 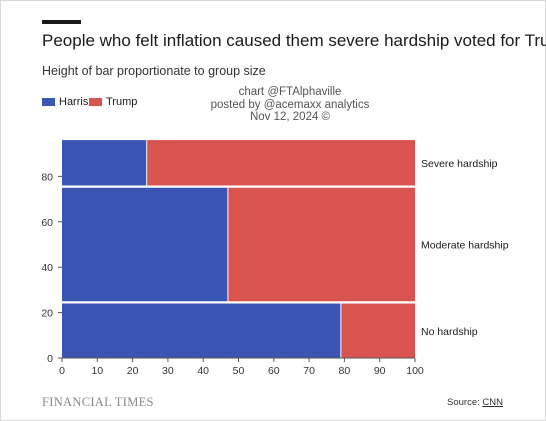 I want to click on x-tick-label: 90, so click(x=380, y=371).